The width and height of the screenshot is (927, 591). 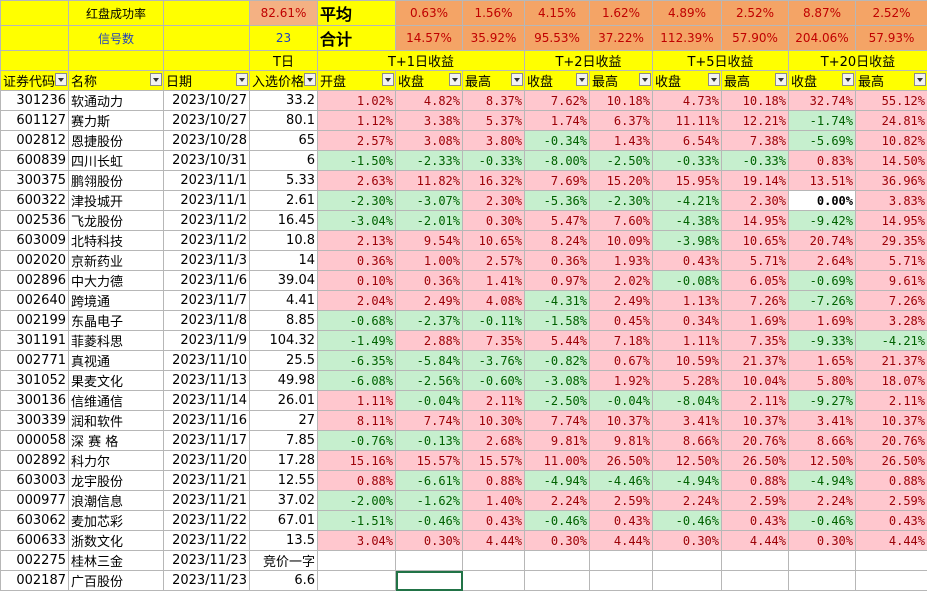 I want to click on cell-price: 26.01, so click(x=284, y=401).